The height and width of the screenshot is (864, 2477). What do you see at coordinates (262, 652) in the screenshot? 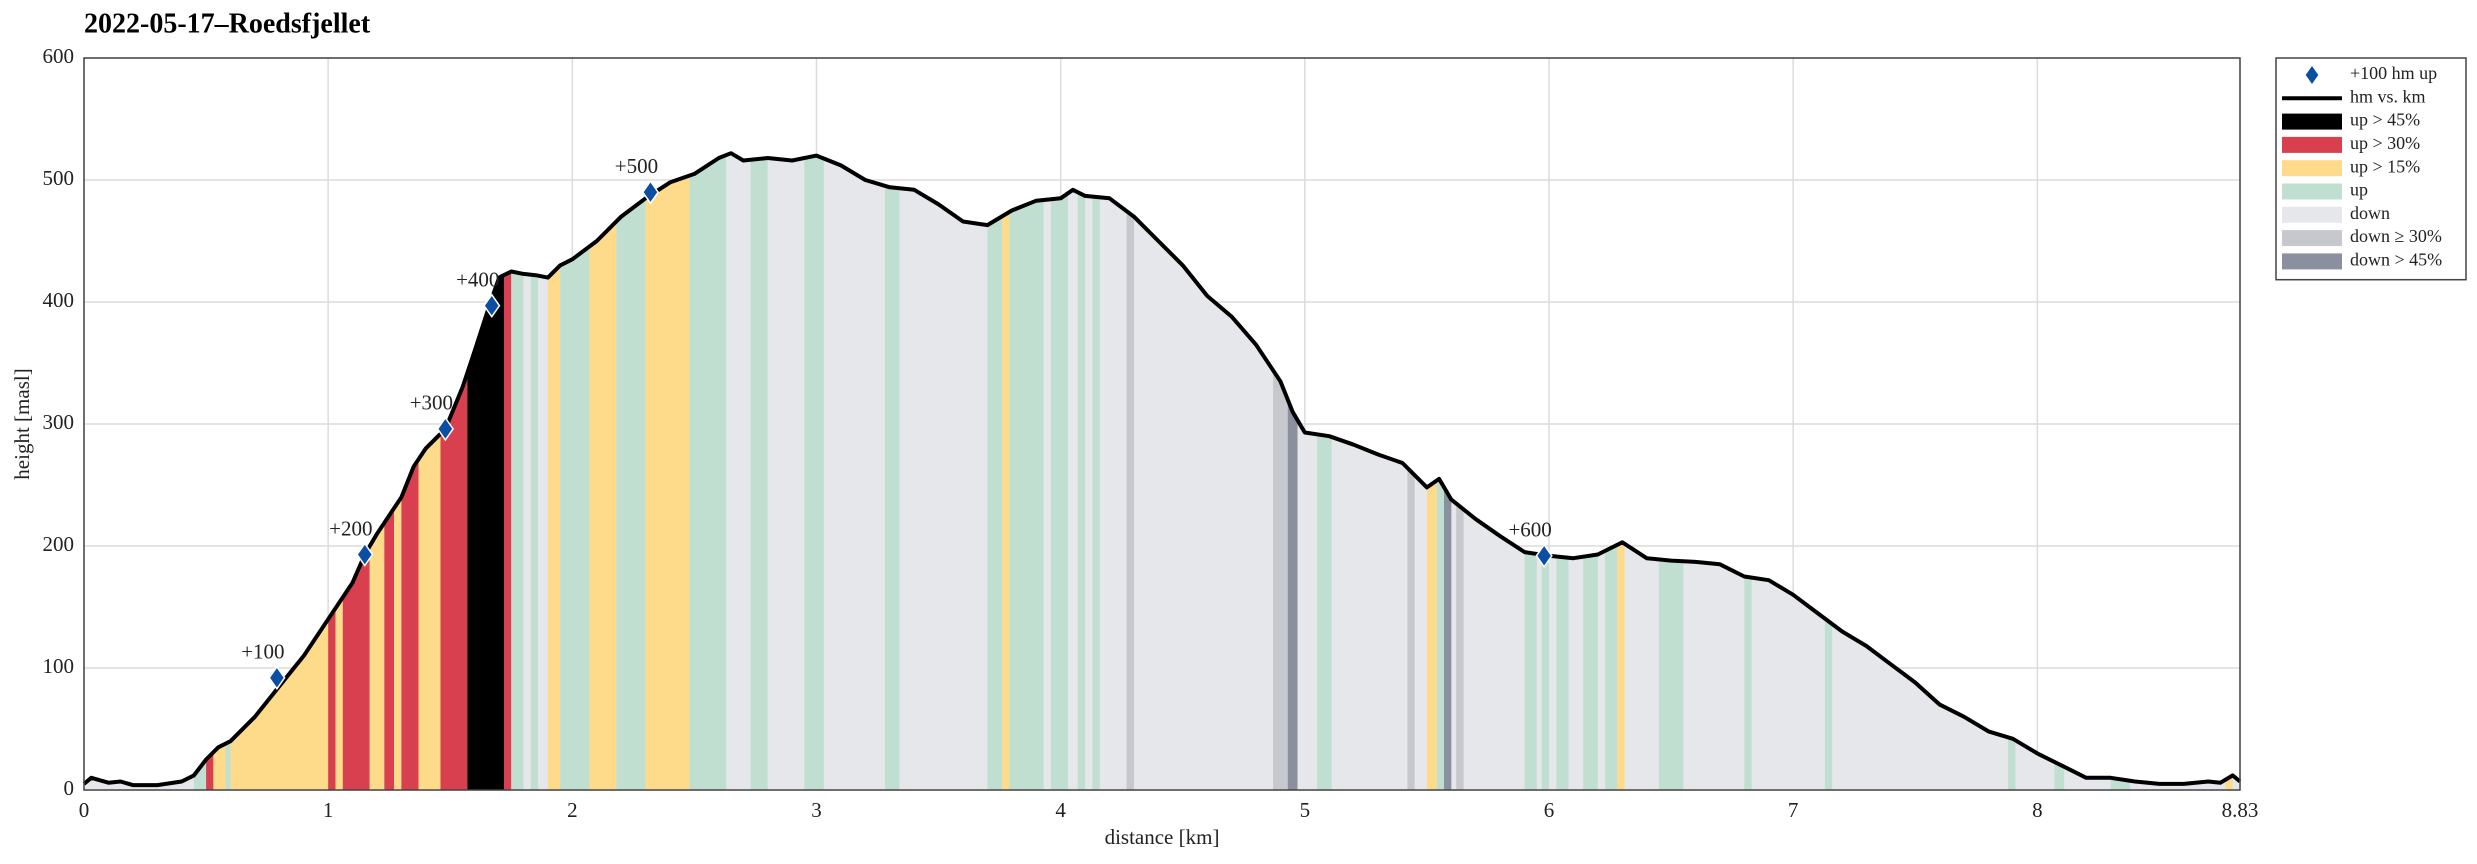
I see `climb-label: +100` at bounding box center [262, 652].